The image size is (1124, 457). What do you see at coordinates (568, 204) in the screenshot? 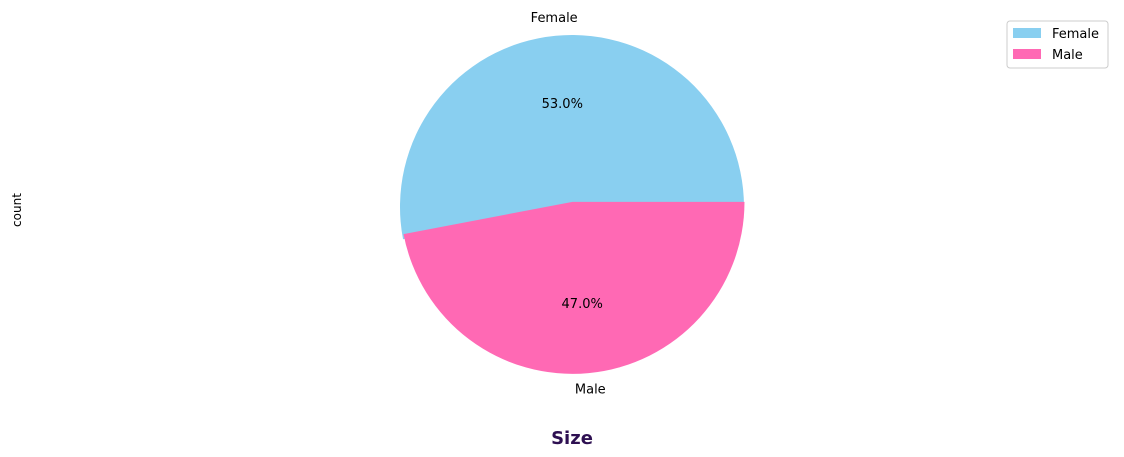
I see `pie-labels: Female 53.0% Male 47.0%` at bounding box center [568, 204].